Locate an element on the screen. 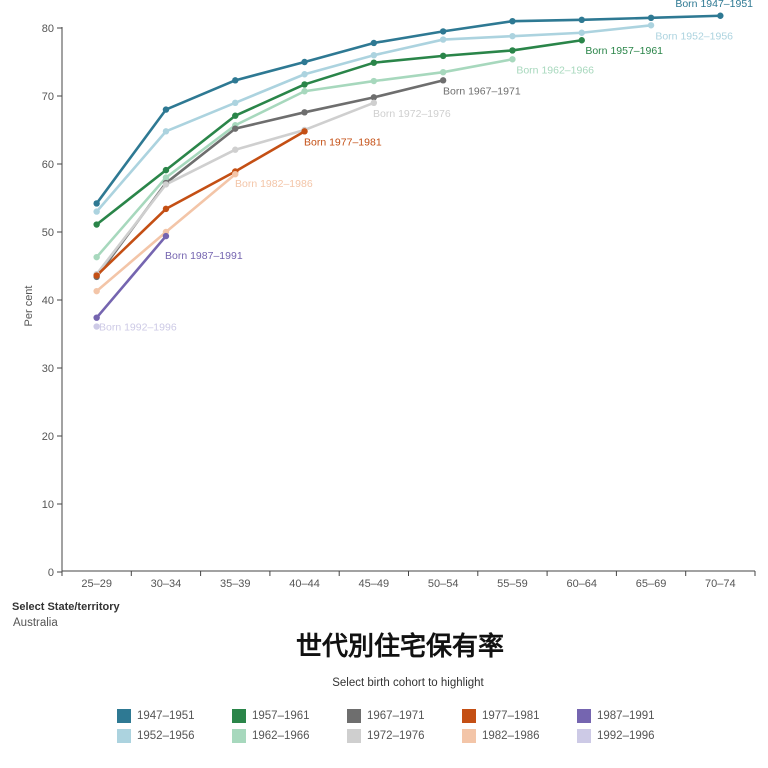 The image size is (768, 768). y-axis-title-text: Per cent is located at coordinates (29, 306).